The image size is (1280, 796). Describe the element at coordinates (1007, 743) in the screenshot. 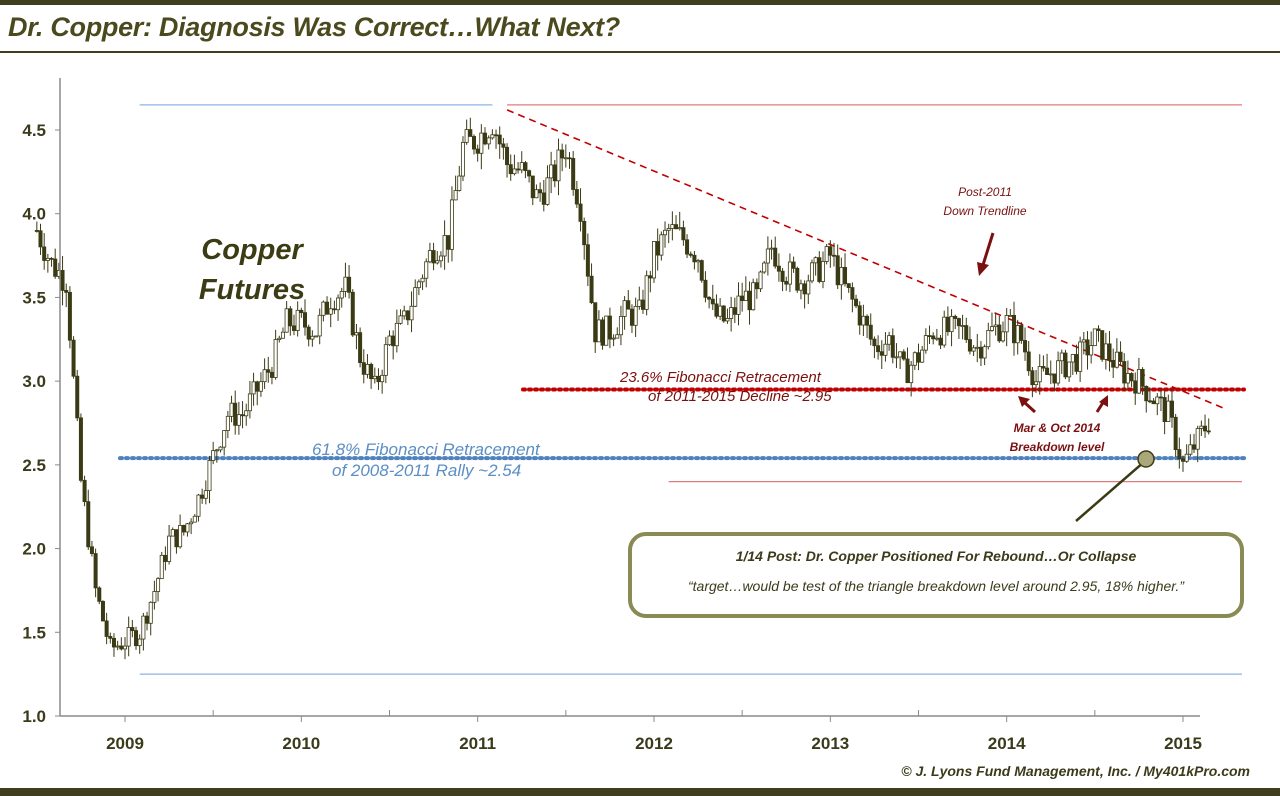

I see `x-tick-label: 2014` at that location.